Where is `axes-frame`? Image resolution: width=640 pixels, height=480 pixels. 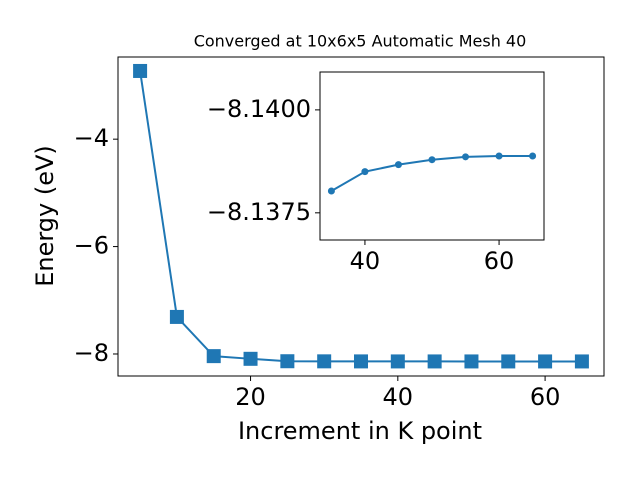 axes-frame is located at coordinates (432, 156).